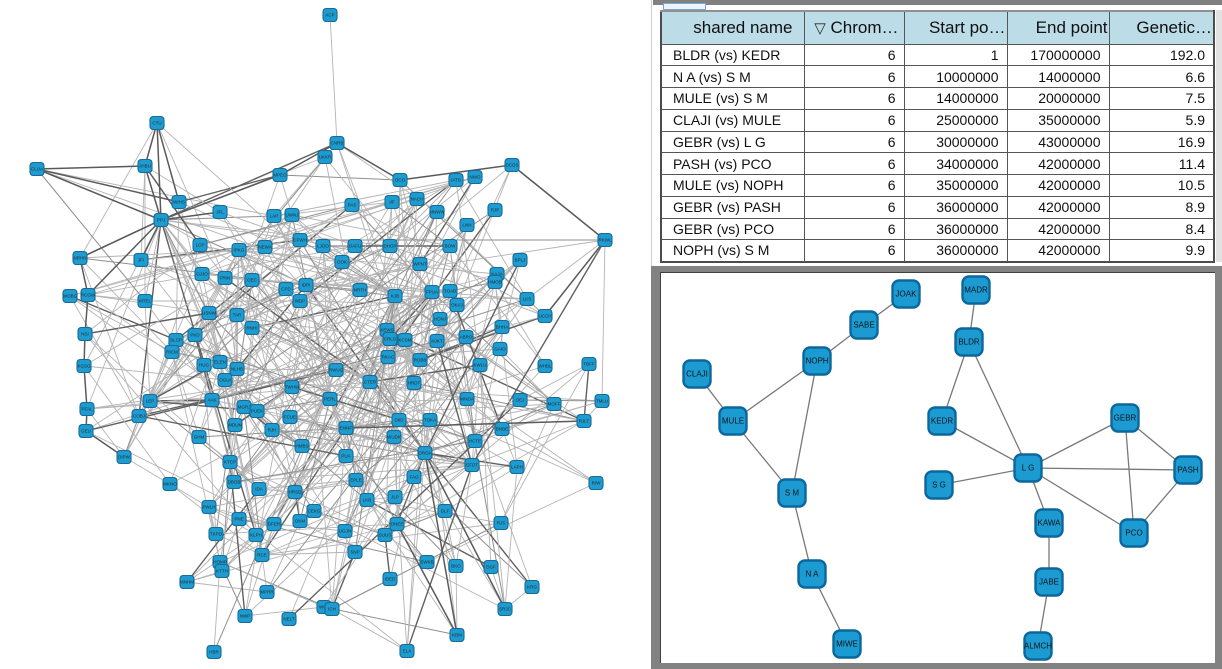  I want to click on svg-text: NWO, so click(475, 177).